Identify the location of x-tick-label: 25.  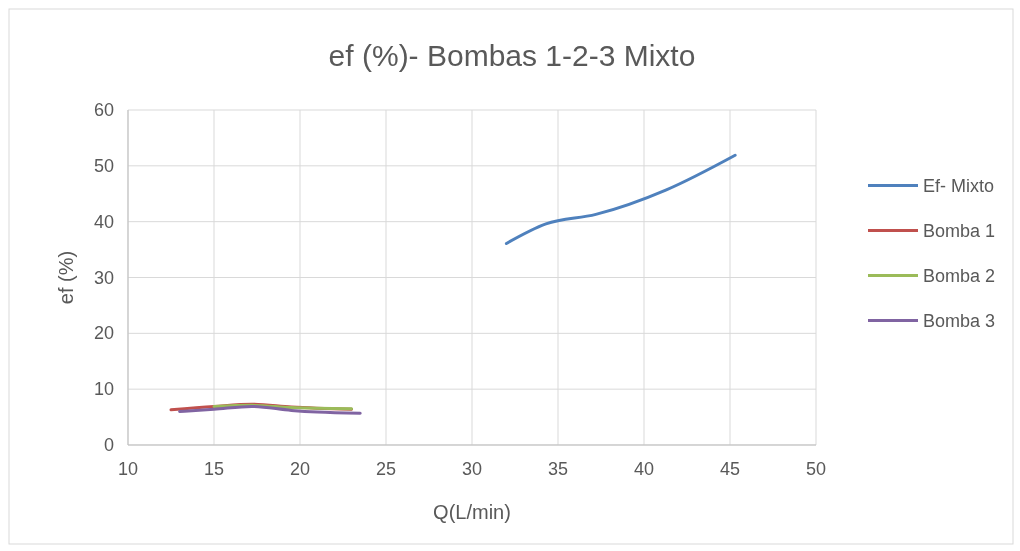
(386, 469).